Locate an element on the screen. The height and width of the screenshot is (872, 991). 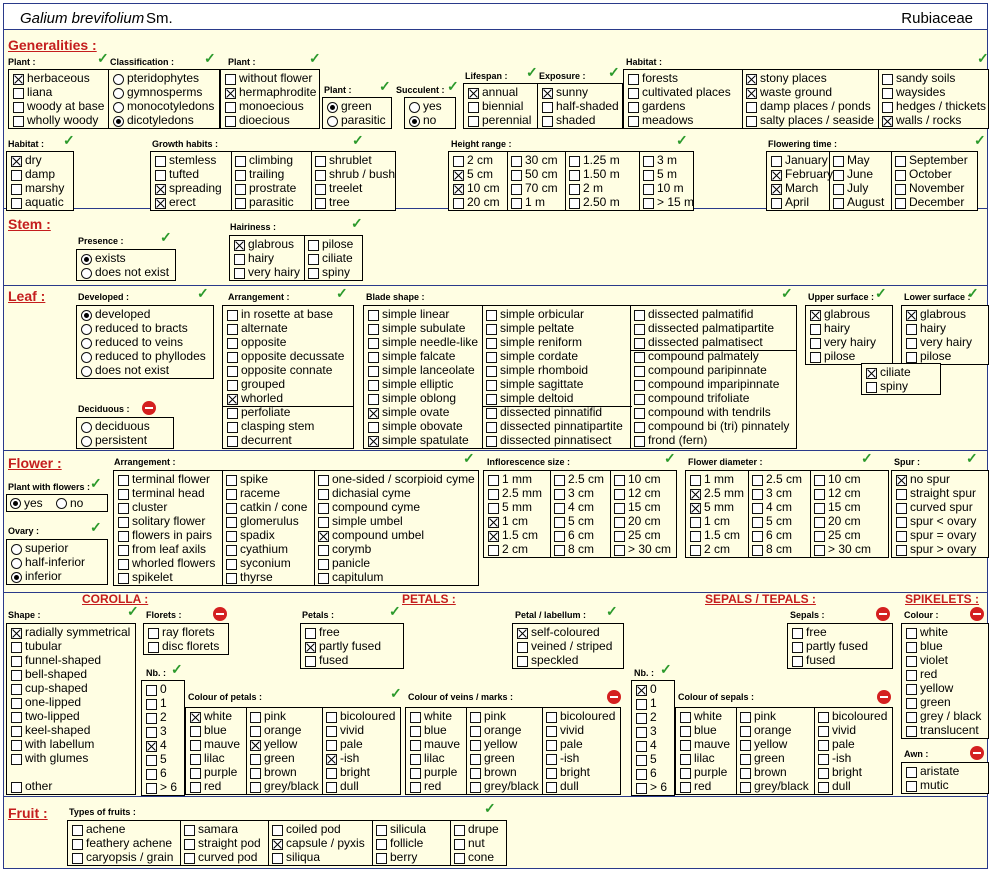
checkbox-4: 4 is located at coordinates (164, 746).